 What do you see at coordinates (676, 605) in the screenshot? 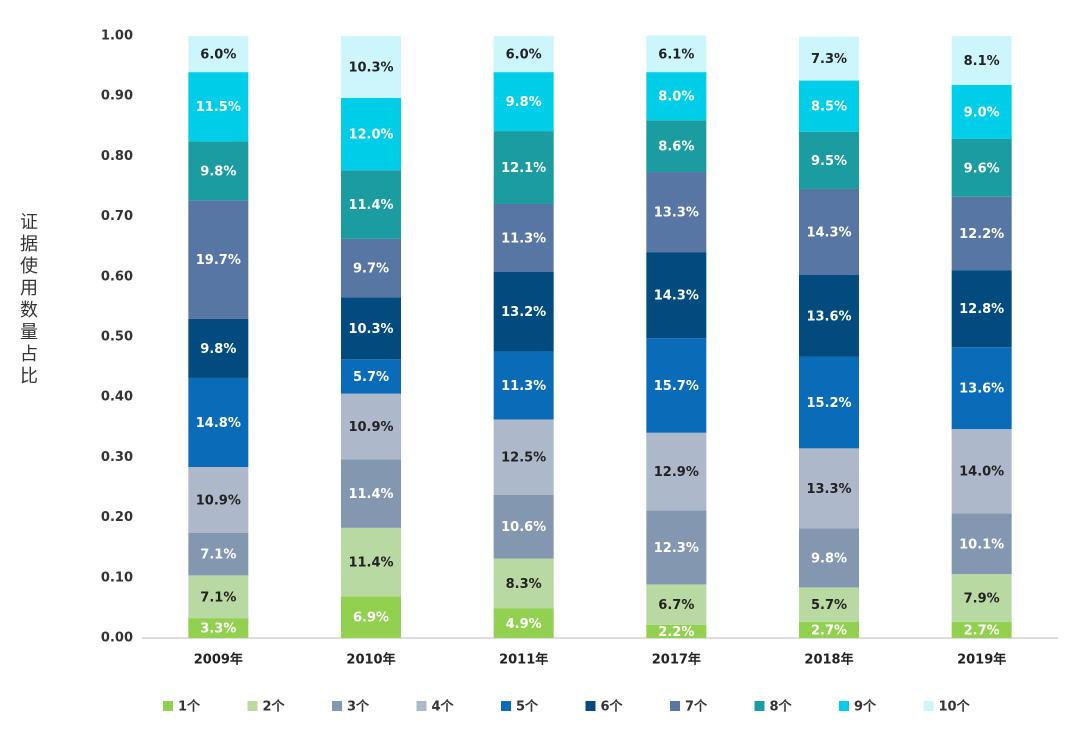
I see `data-label: 6.7%` at bounding box center [676, 605].